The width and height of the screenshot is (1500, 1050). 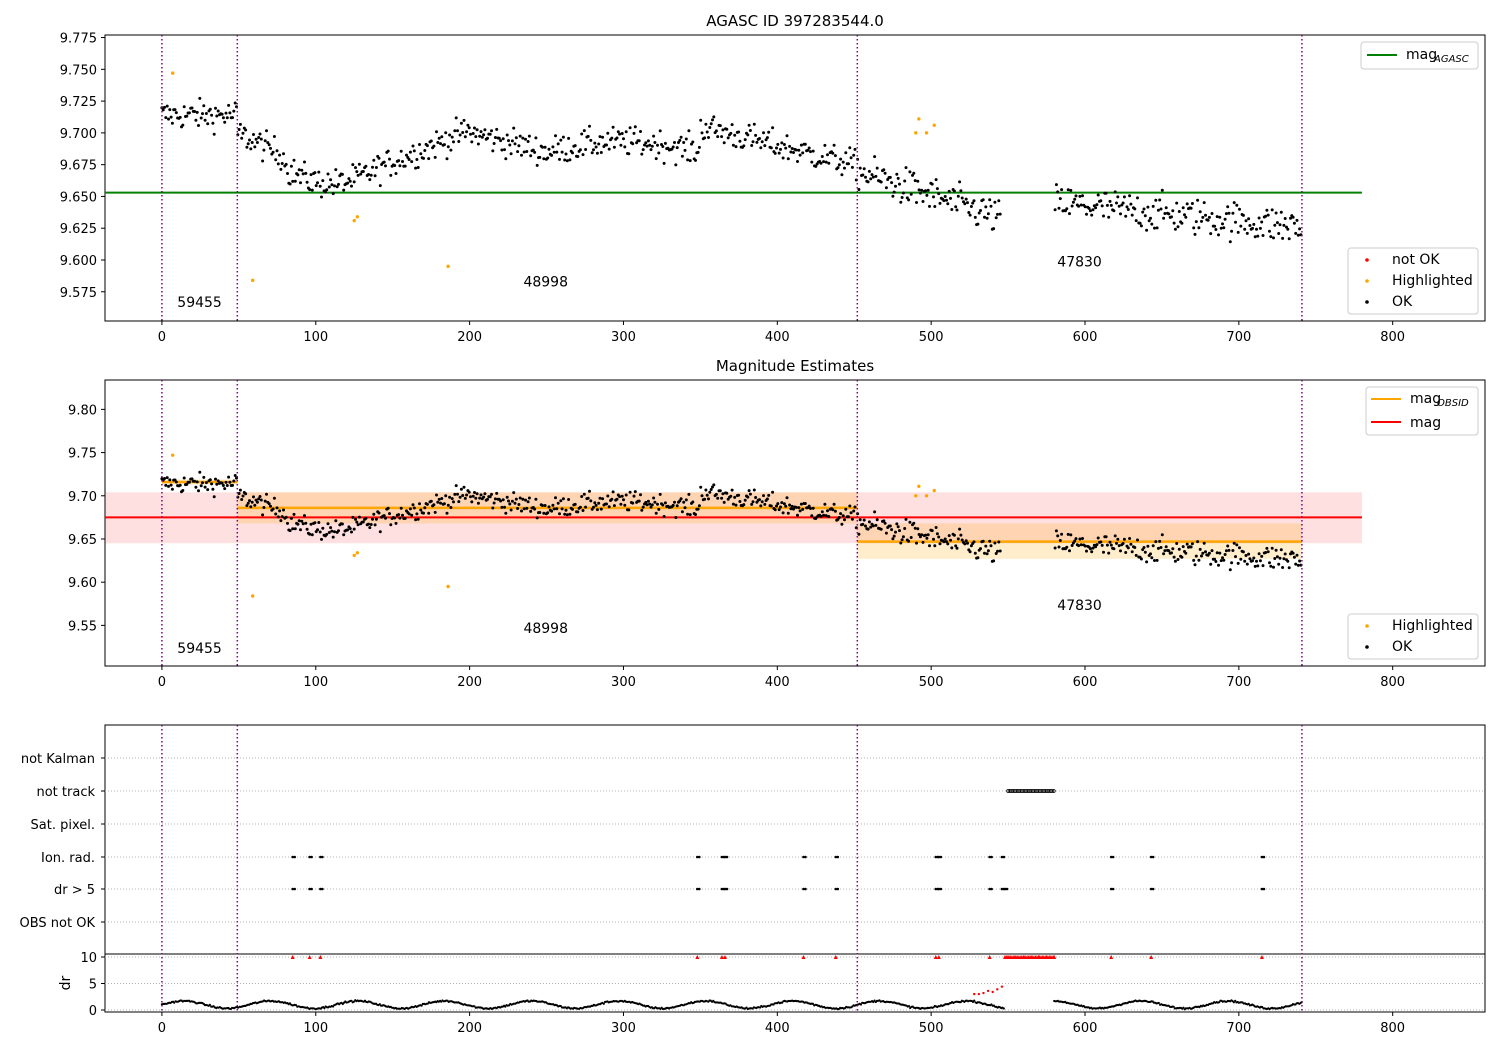 I want to click on dr-capped-marker, so click(x=989, y=957).